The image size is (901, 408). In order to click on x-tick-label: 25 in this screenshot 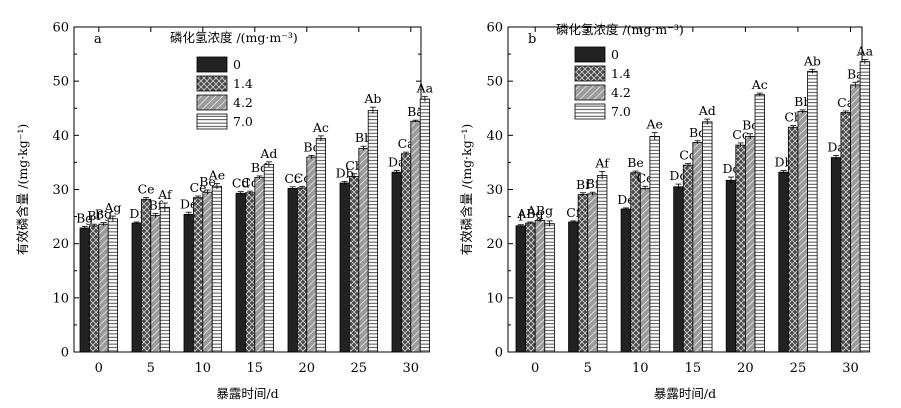, I will do `click(798, 368)`.